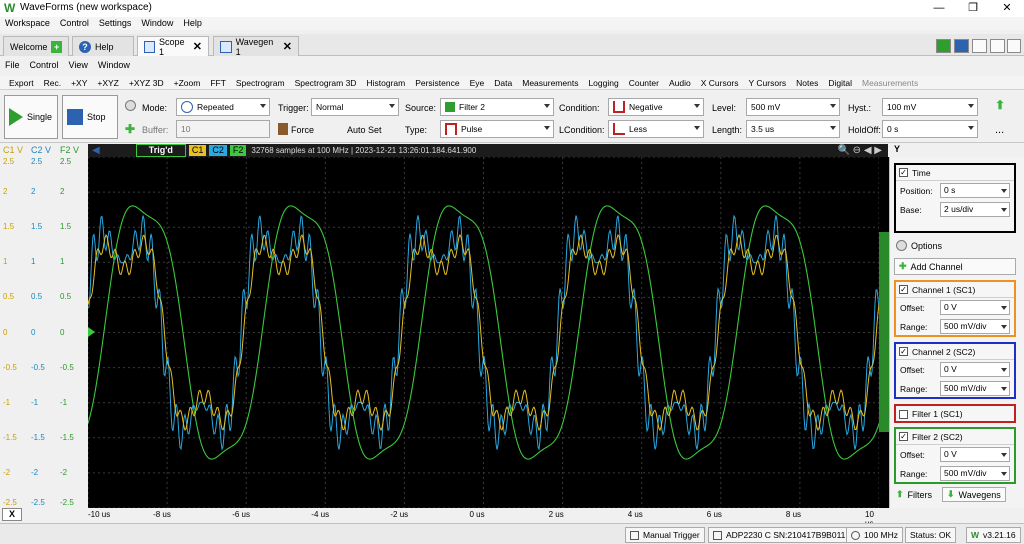  I want to click on toolbar-audio: Audio, so click(679, 82).